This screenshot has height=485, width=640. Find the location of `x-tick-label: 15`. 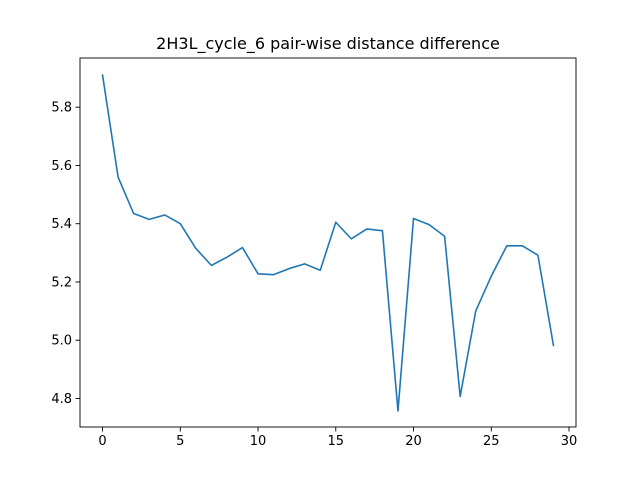

x-tick-label: 15 is located at coordinates (336, 441).